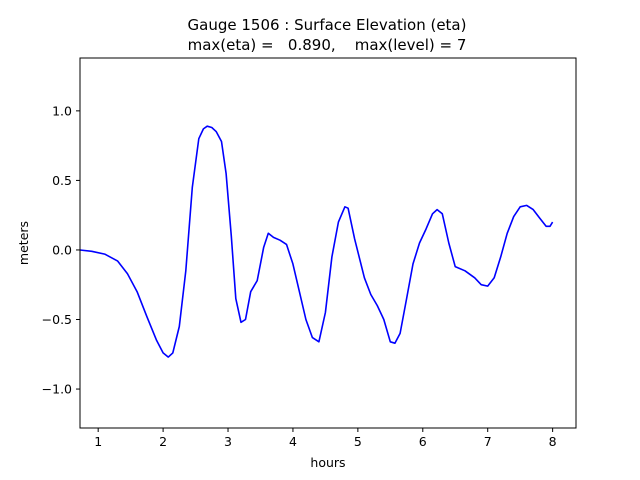 The width and height of the screenshot is (640, 480). Describe the element at coordinates (488, 441) in the screenshot. I see `x-tick-label: 7` at that location.